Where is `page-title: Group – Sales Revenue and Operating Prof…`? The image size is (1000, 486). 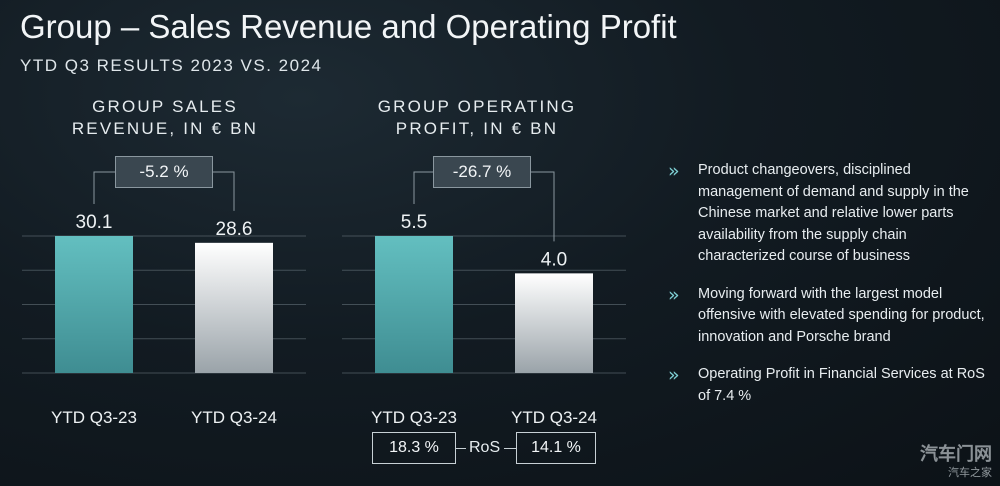 page-title: Group – Sales Revenue and Operating Prof… is located at coordinates (348, 26).